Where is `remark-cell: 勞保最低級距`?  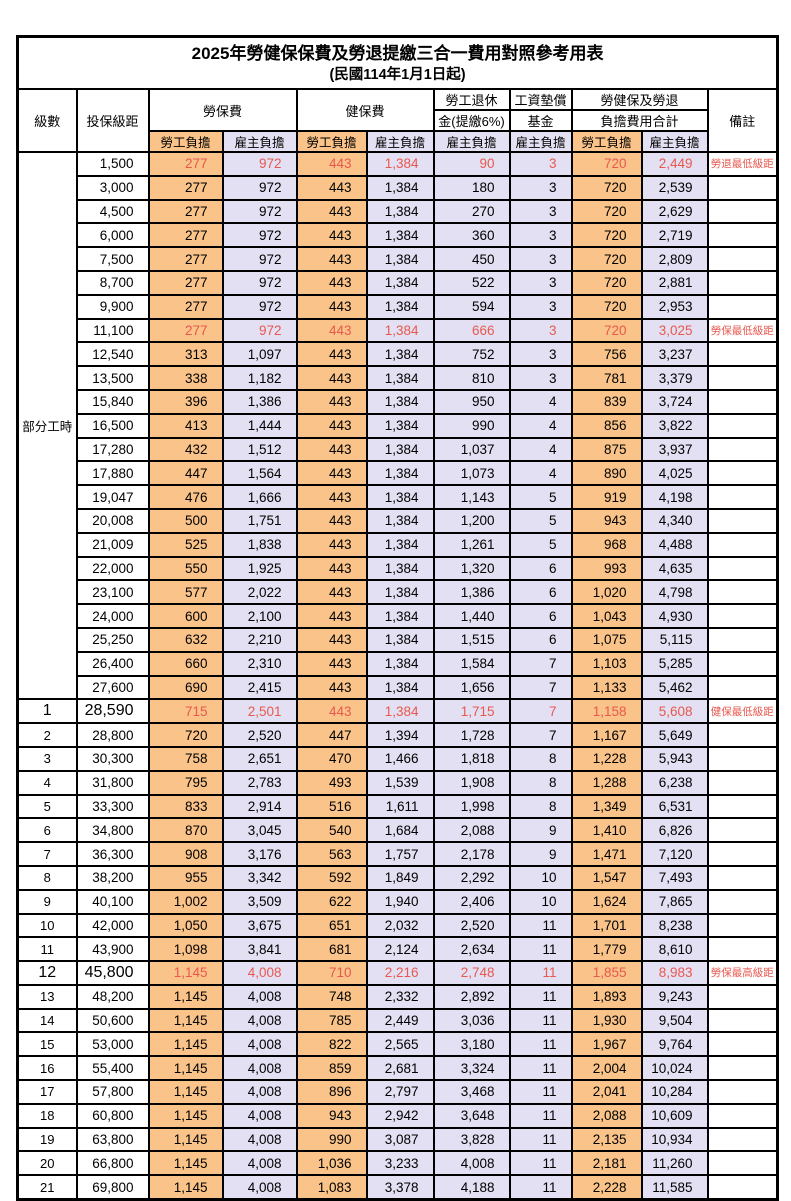 remark-cell: 勞保最低級距 is located at coordinates (742, 330).